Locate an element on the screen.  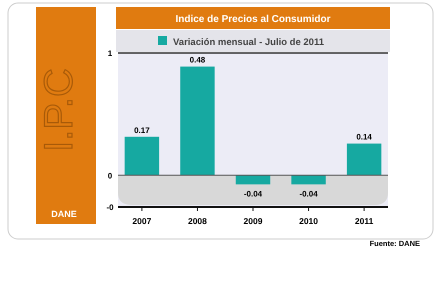
chart-title: Indice de Precios al Consumidor is located at coordinates (253, 19).